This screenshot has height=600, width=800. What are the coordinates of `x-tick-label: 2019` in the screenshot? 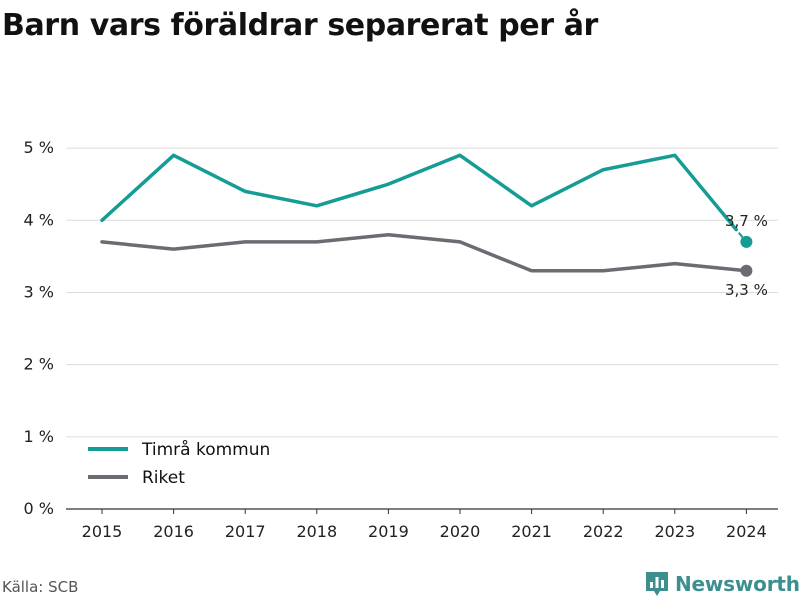 It's located at (388, 531).